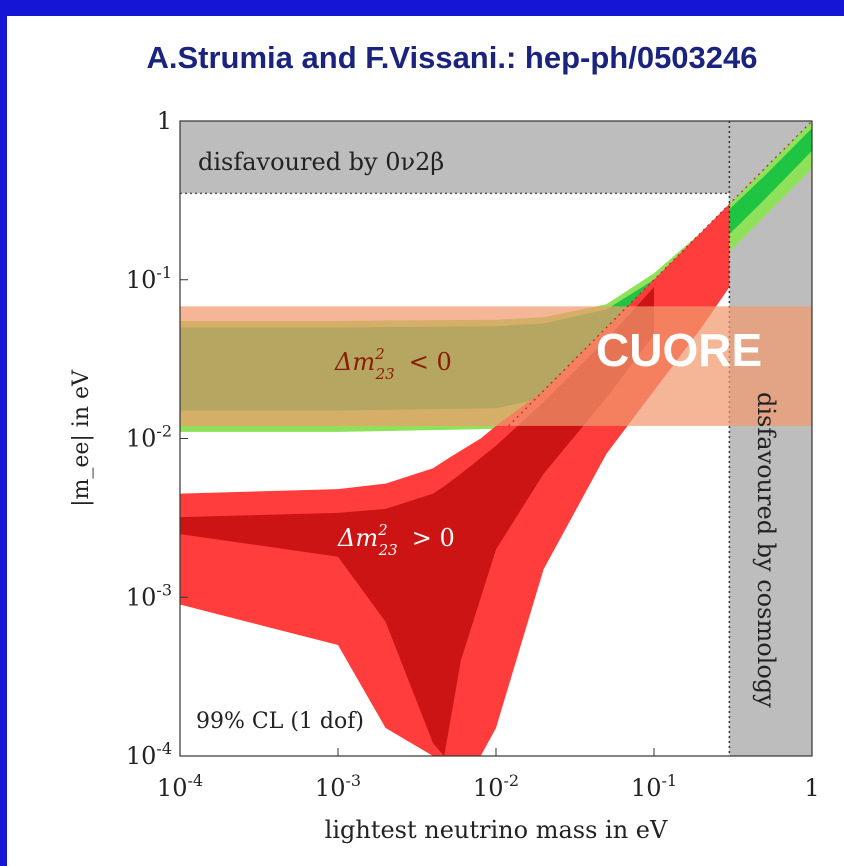 This screenshot has width=844, height=866. Describe the element at coordinates (811, 788) in the screenshot. I see `x-tick-label: 1` at that location.